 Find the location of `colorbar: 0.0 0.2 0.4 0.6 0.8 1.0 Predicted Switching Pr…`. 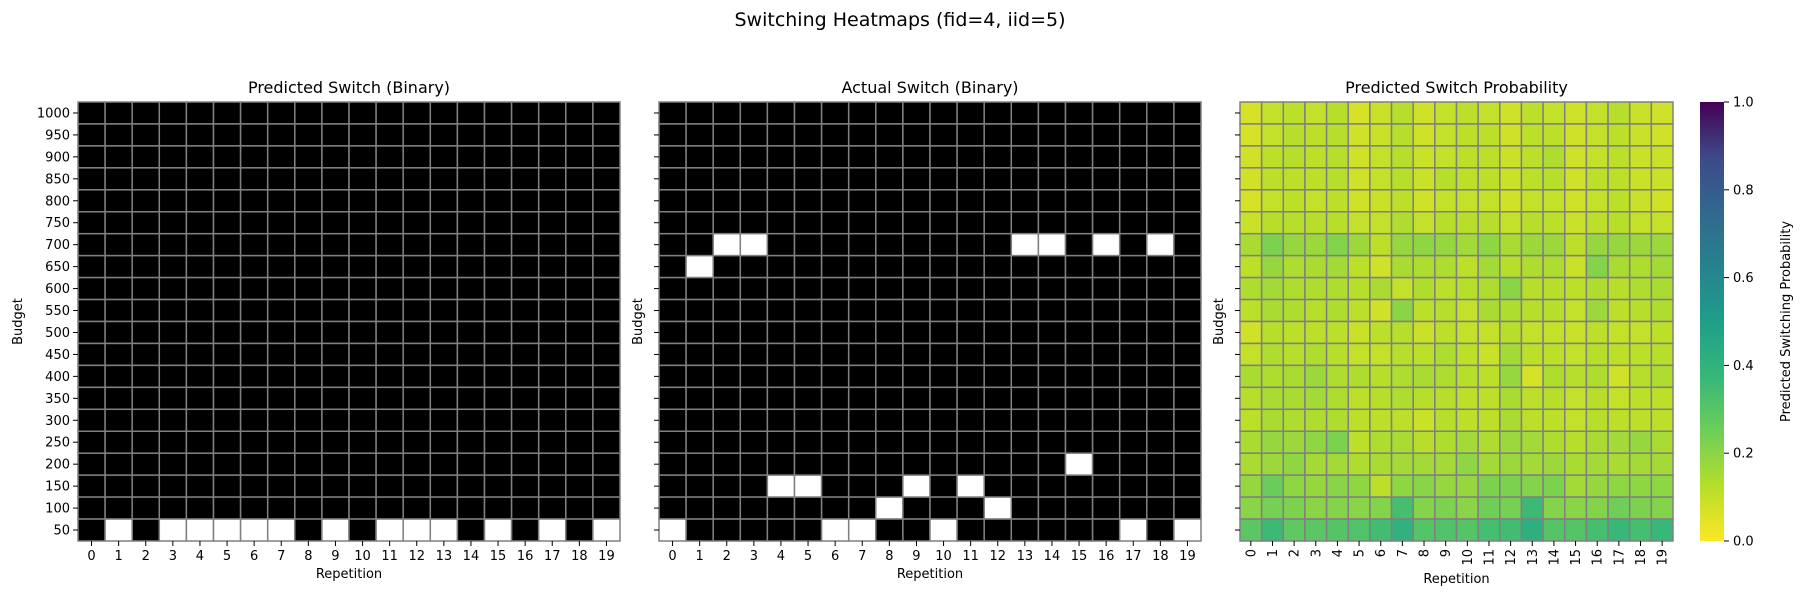

colorbar: 0.0 0.2 0.4 0.6 0.8 1.0 Predicted Switching Pr… is located at coordinates (1747, 323).